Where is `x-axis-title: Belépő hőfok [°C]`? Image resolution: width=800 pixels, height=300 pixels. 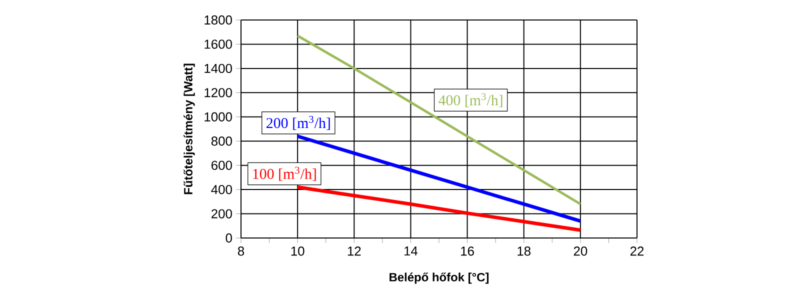 x-axis-title: Belépő hőfok [°C] is located at coordinates (439, 278).